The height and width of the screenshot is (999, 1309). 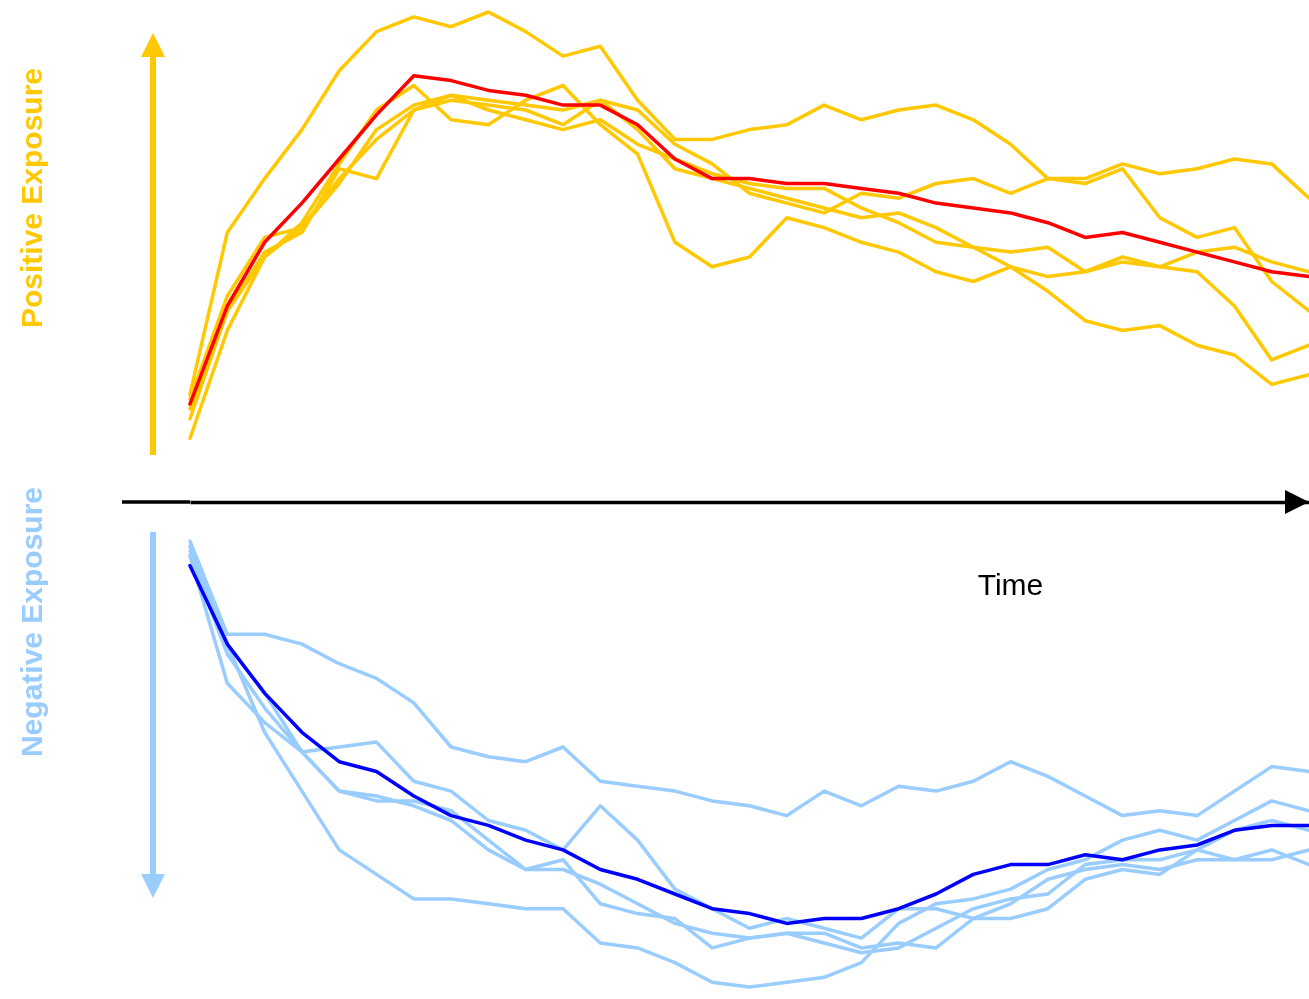 What do you see at coordinates (1010, 584) in the screenshot?
I see `x-axis-title: Time` at bounding box center [1010, 584].